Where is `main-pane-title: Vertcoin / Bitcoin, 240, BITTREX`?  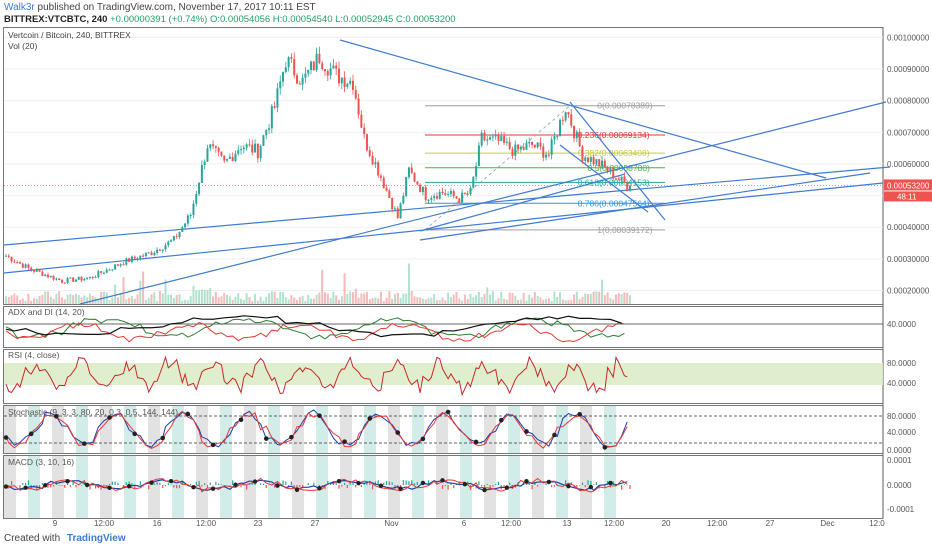 main-pane-title: Vertcoin / Bitcoin, 240, BITTREX is located at coordinates (69, 35).